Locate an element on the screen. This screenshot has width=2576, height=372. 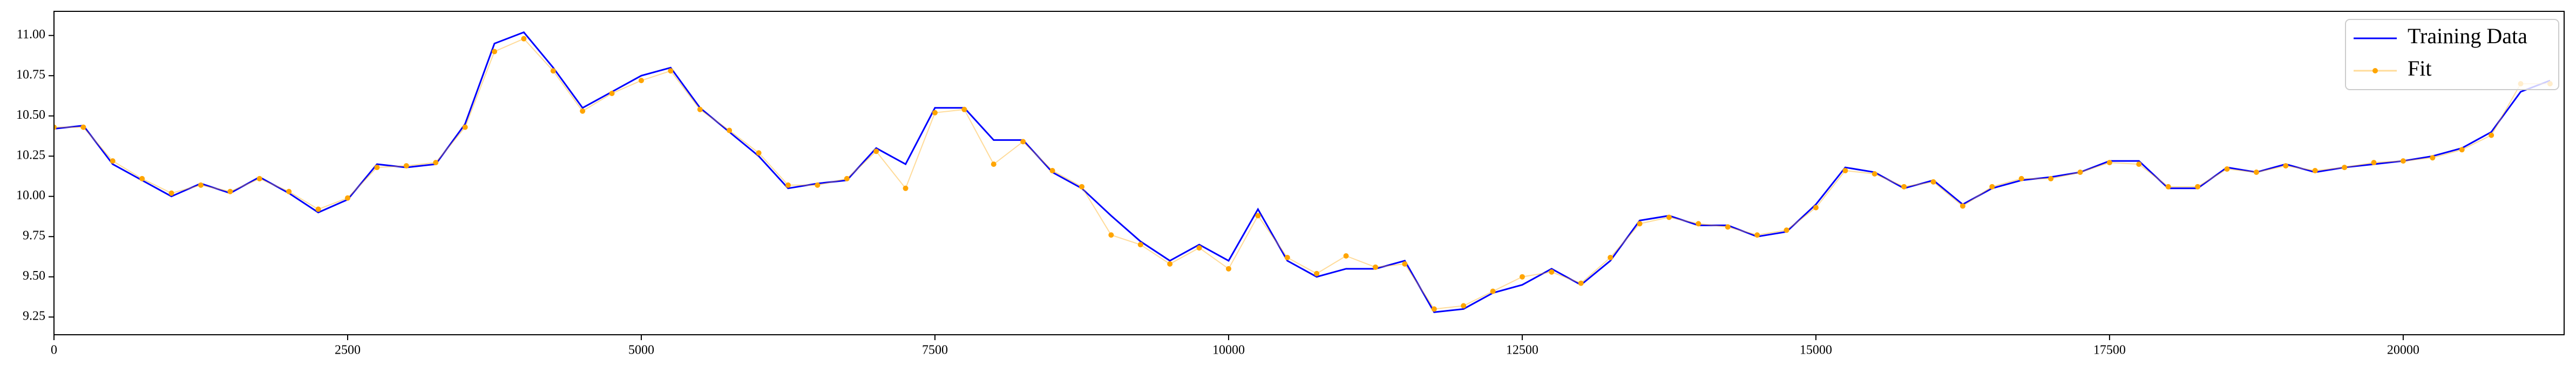
y-tick-label: 9.75 is located at coordinates (34, 236).